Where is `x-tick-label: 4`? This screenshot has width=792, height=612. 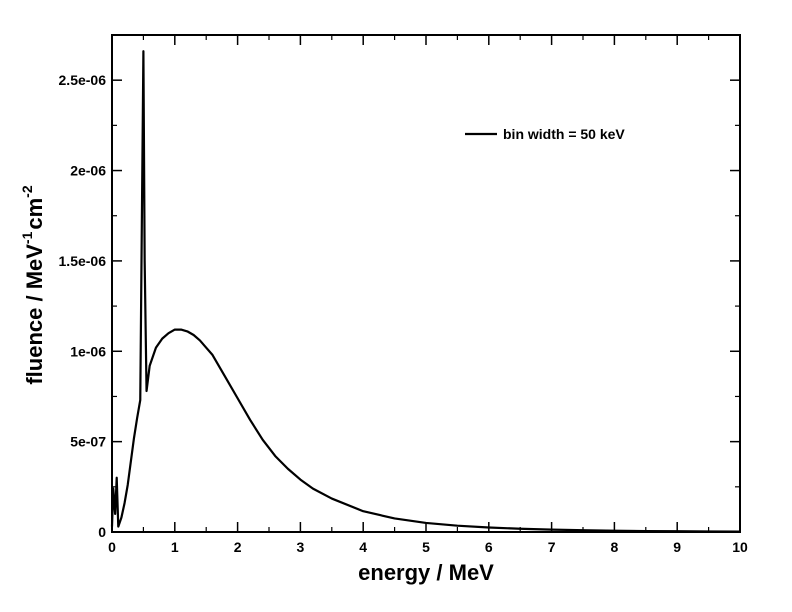
x-tick-label: 4 is located at coordinates (363, 547).